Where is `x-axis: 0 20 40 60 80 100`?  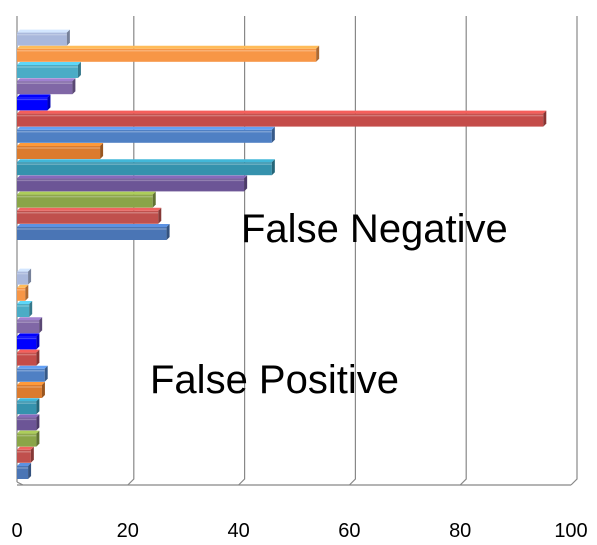 x-axis: 0 20 40 60 80 100 is located at coordinates (299, 531).